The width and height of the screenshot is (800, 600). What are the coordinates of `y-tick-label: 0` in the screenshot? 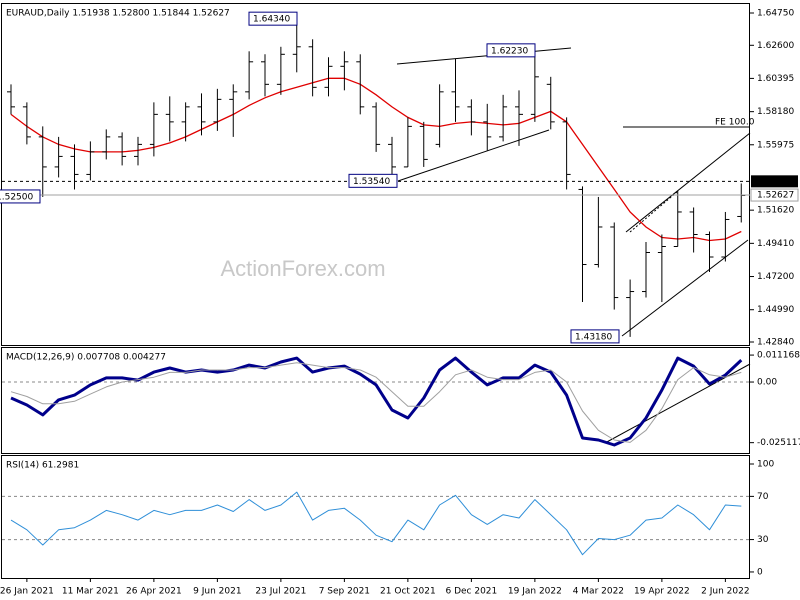 It's located at (760, 572).